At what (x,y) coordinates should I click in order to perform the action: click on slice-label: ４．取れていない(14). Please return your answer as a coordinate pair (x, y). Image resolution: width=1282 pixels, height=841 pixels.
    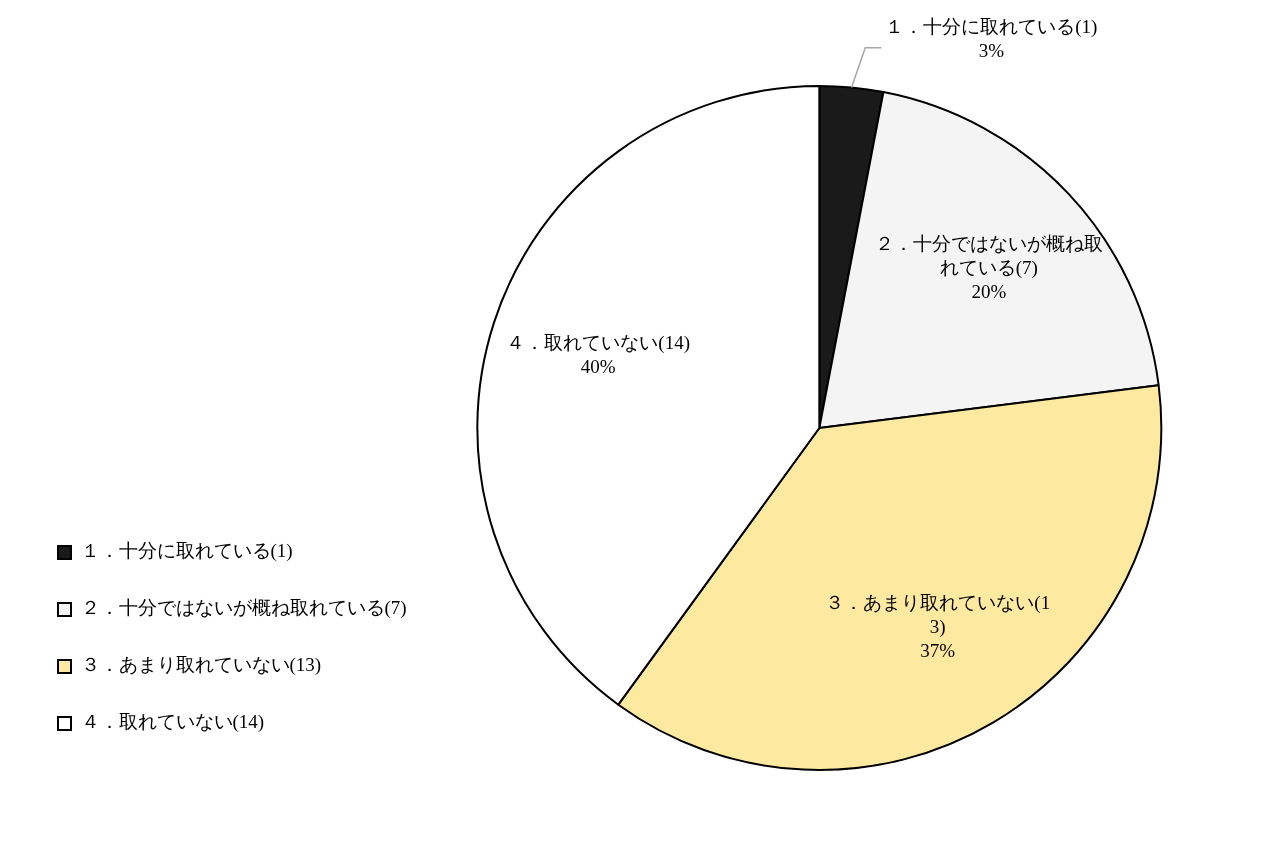
    Looking at the image, I should click on (598, 343).